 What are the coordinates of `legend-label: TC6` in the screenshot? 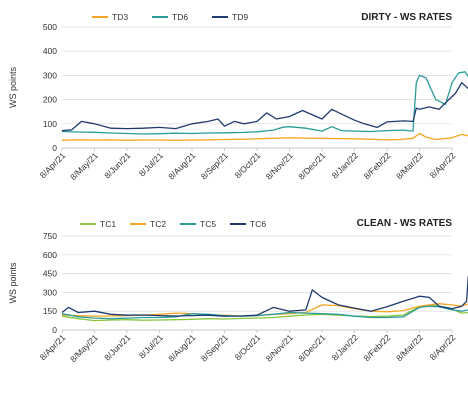 It's located at (258, 224).